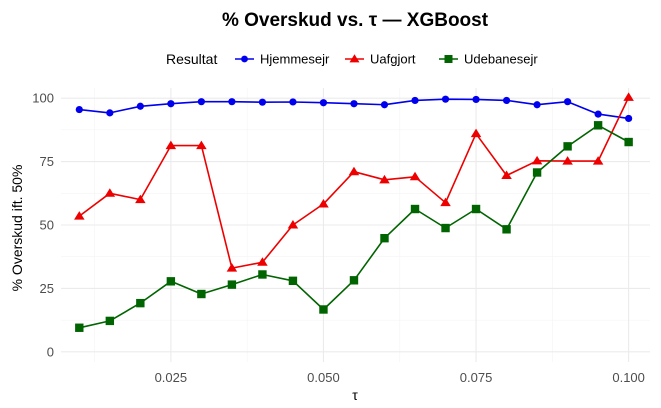 The image size is (661, 408). What do you see at coordinates (393, 59) in the screenshot?
I see `legend-label: Uafgjort` at bounding box center [393, 59].